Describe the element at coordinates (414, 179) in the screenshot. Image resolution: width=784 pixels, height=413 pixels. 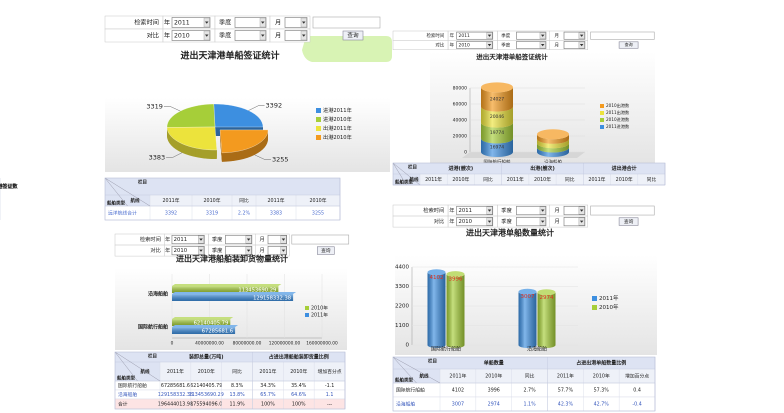
I see `corner-label: 航线` at that location.